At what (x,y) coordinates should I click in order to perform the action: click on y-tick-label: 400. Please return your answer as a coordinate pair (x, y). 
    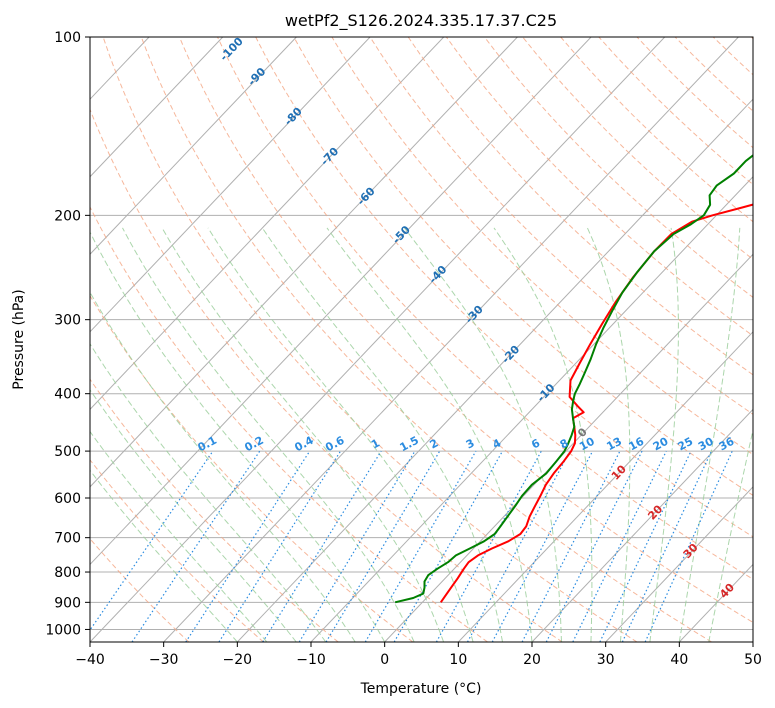
    Looking at the image, I should click on (67, 395).